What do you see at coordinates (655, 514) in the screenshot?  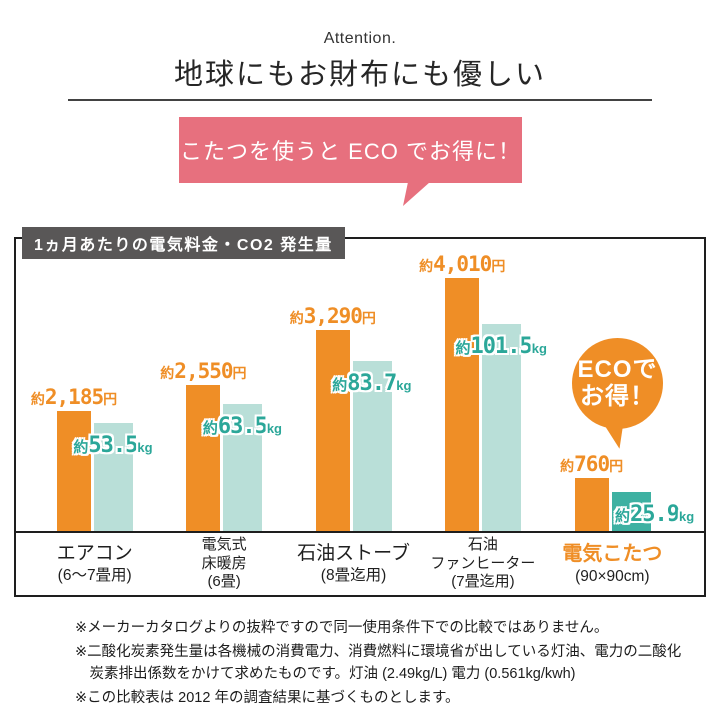 I see `co2-label: 約25.9kg` at bounding box center [655, 514].